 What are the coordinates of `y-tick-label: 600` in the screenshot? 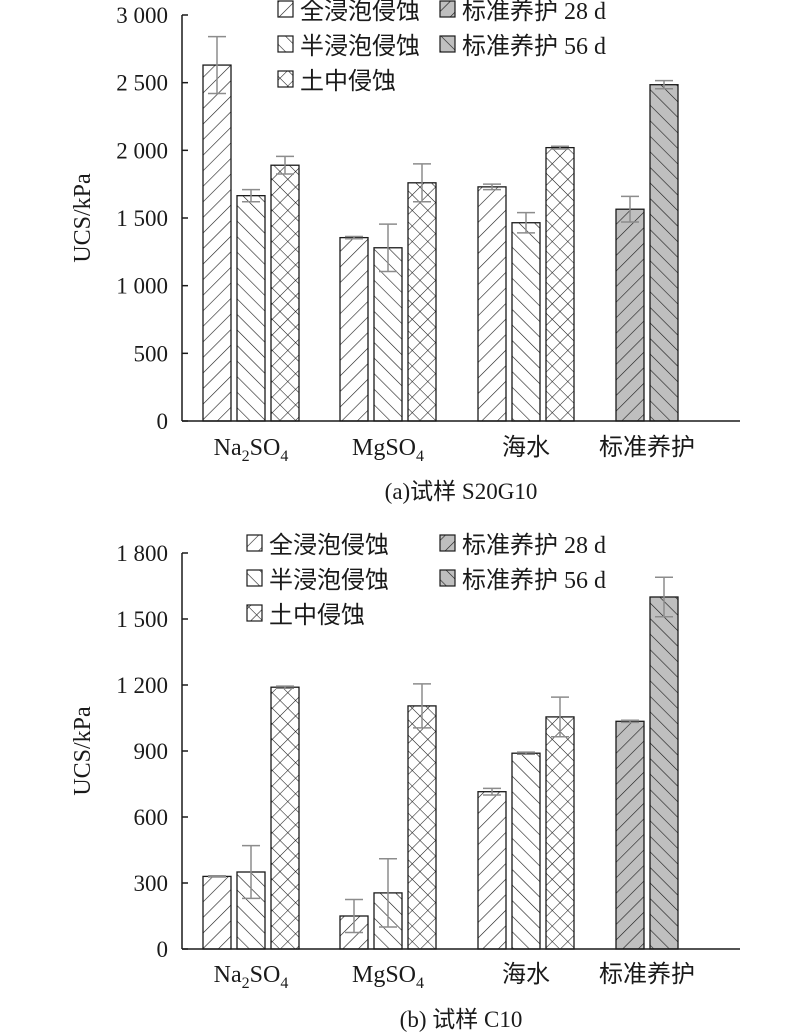 It's located at (151, 817).